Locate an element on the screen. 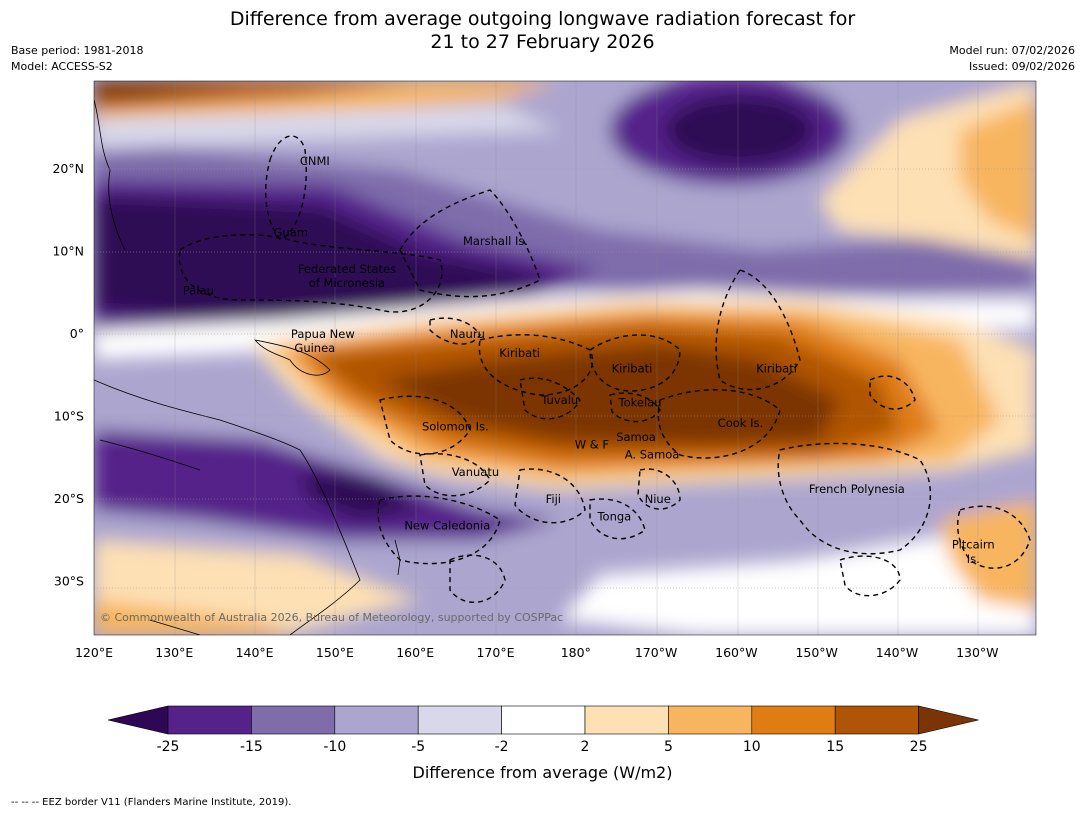 The width and height of the screenshot is (1085, 816). lon-tick-label: 140°E is located at coordinates (255, 652).